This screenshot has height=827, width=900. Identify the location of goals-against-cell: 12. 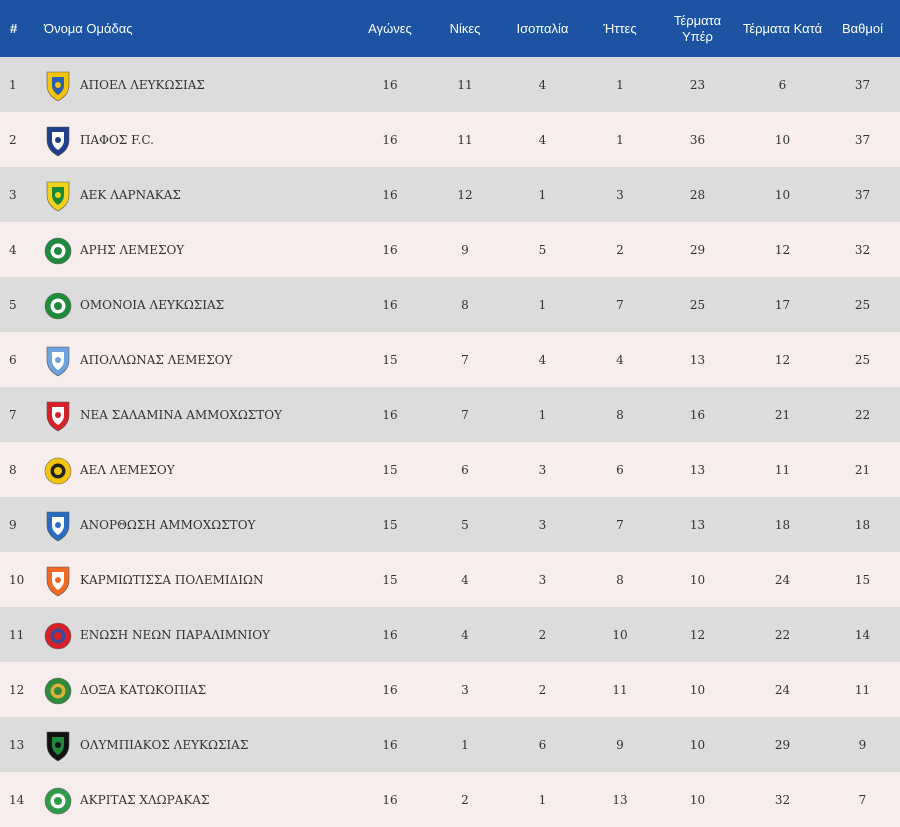
(782, 249).